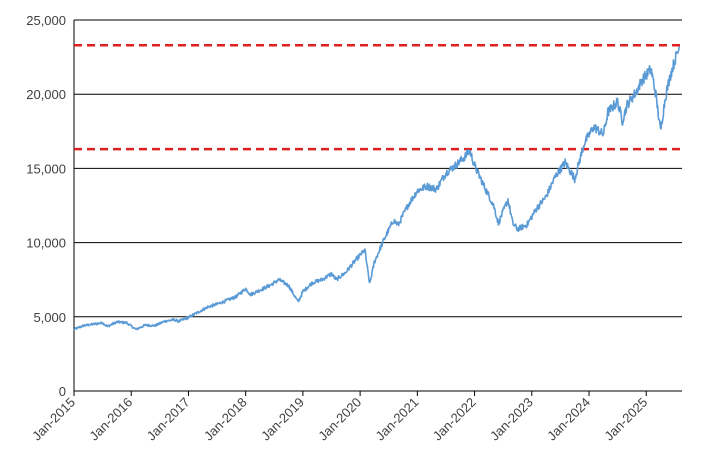  What do you see at coordinates (46, 168) in the screenshot?
I see `y-tick-label: 15,000` at bounding box center [46, 168].